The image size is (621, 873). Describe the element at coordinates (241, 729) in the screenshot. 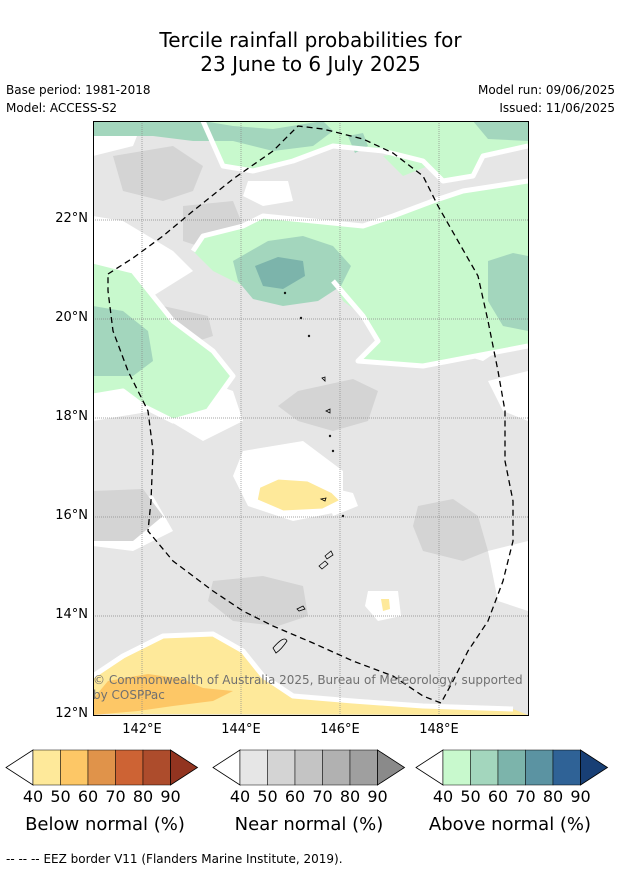

I see `lon-label-144: 144°E` at that location.